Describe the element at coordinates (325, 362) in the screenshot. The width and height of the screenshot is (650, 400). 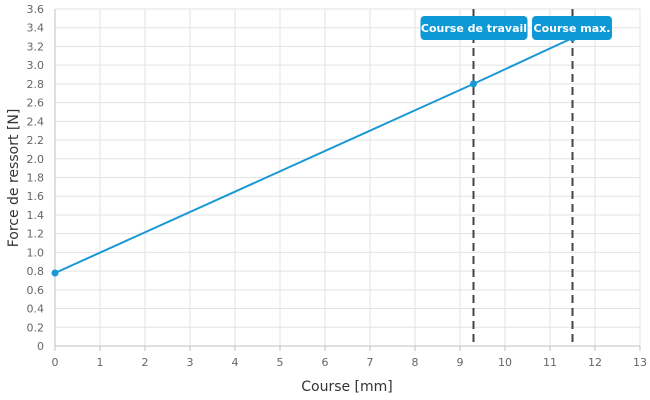
I see `x-tick-label-6: 6` at that location.